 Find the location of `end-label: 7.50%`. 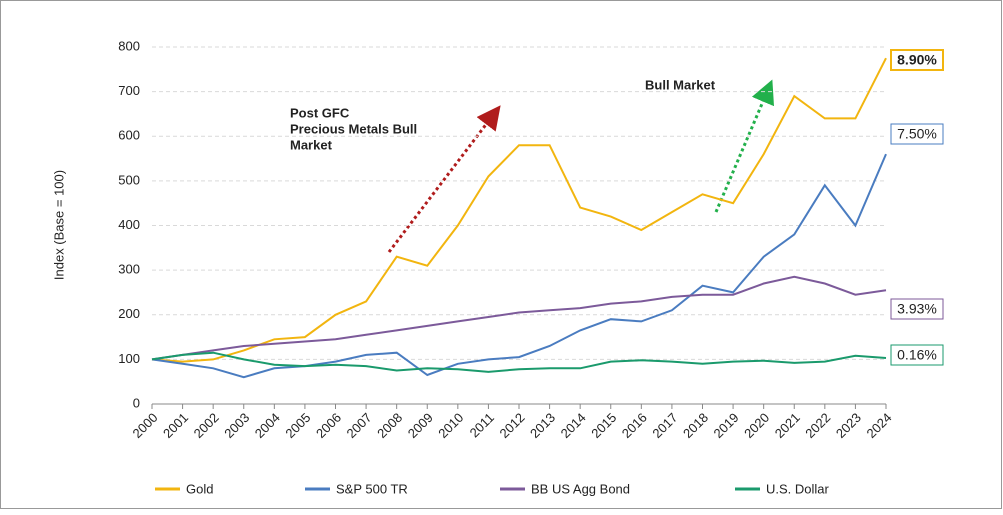

end-label: 7.50% is located at coordinates (917, 134).